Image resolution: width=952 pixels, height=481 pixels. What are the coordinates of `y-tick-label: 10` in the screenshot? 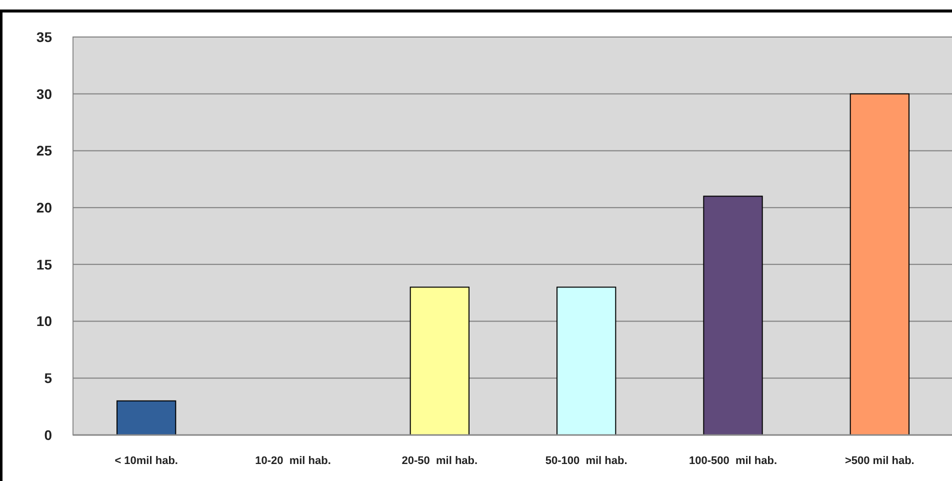 It's located at (44, 321).